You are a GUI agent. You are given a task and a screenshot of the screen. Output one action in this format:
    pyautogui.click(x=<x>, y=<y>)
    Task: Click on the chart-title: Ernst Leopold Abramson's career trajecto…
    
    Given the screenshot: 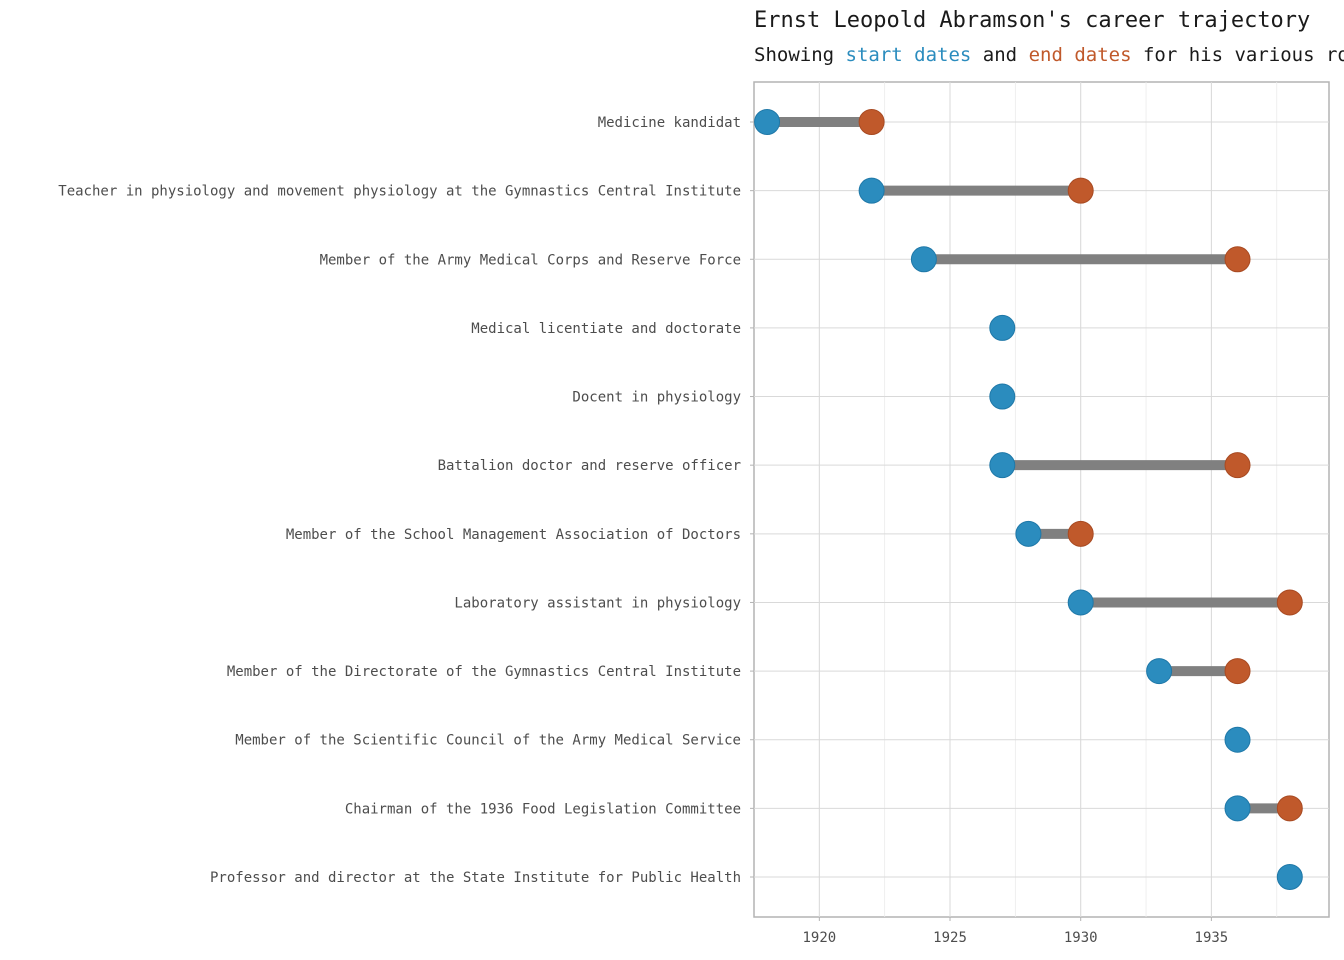 What is the action you would take?
    pyautogui.click(x=1032, y=20)
    